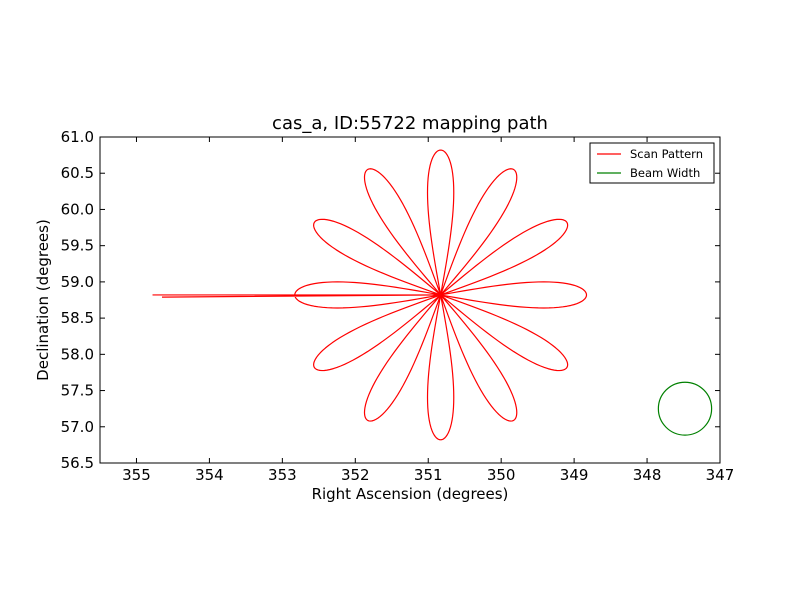  Describe the element at coordinates (77, 391) in the screenshot. I see `y-tick-label: 57.5` at that location.